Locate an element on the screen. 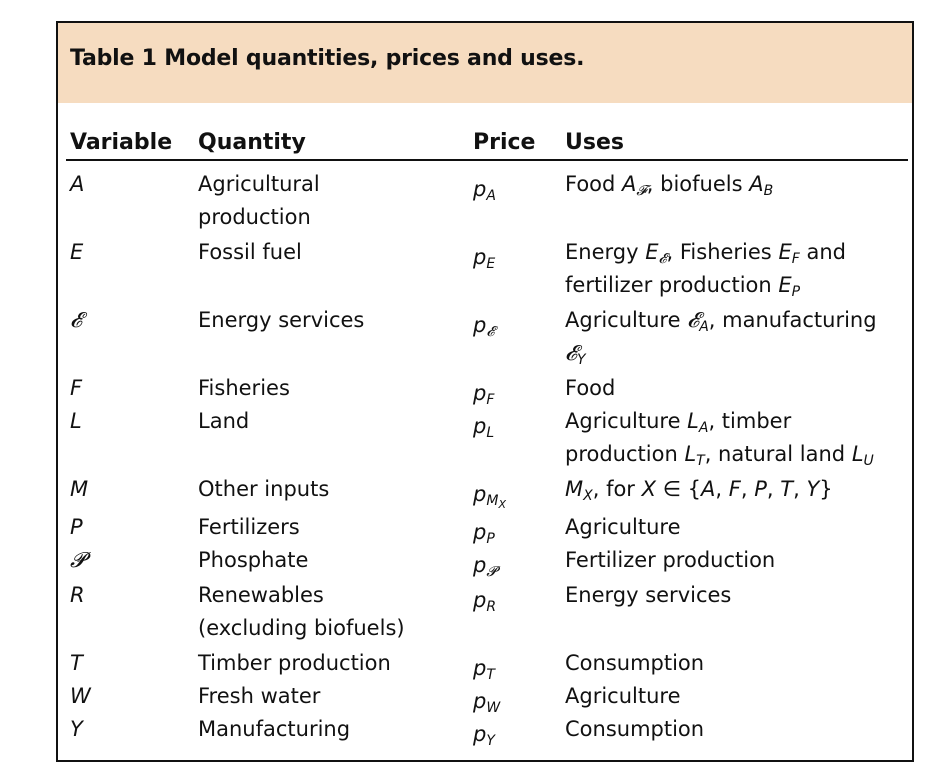 This screenshot has width=952, height=781. cell-quantity: Phosphate is located at coordinates (253, 560).